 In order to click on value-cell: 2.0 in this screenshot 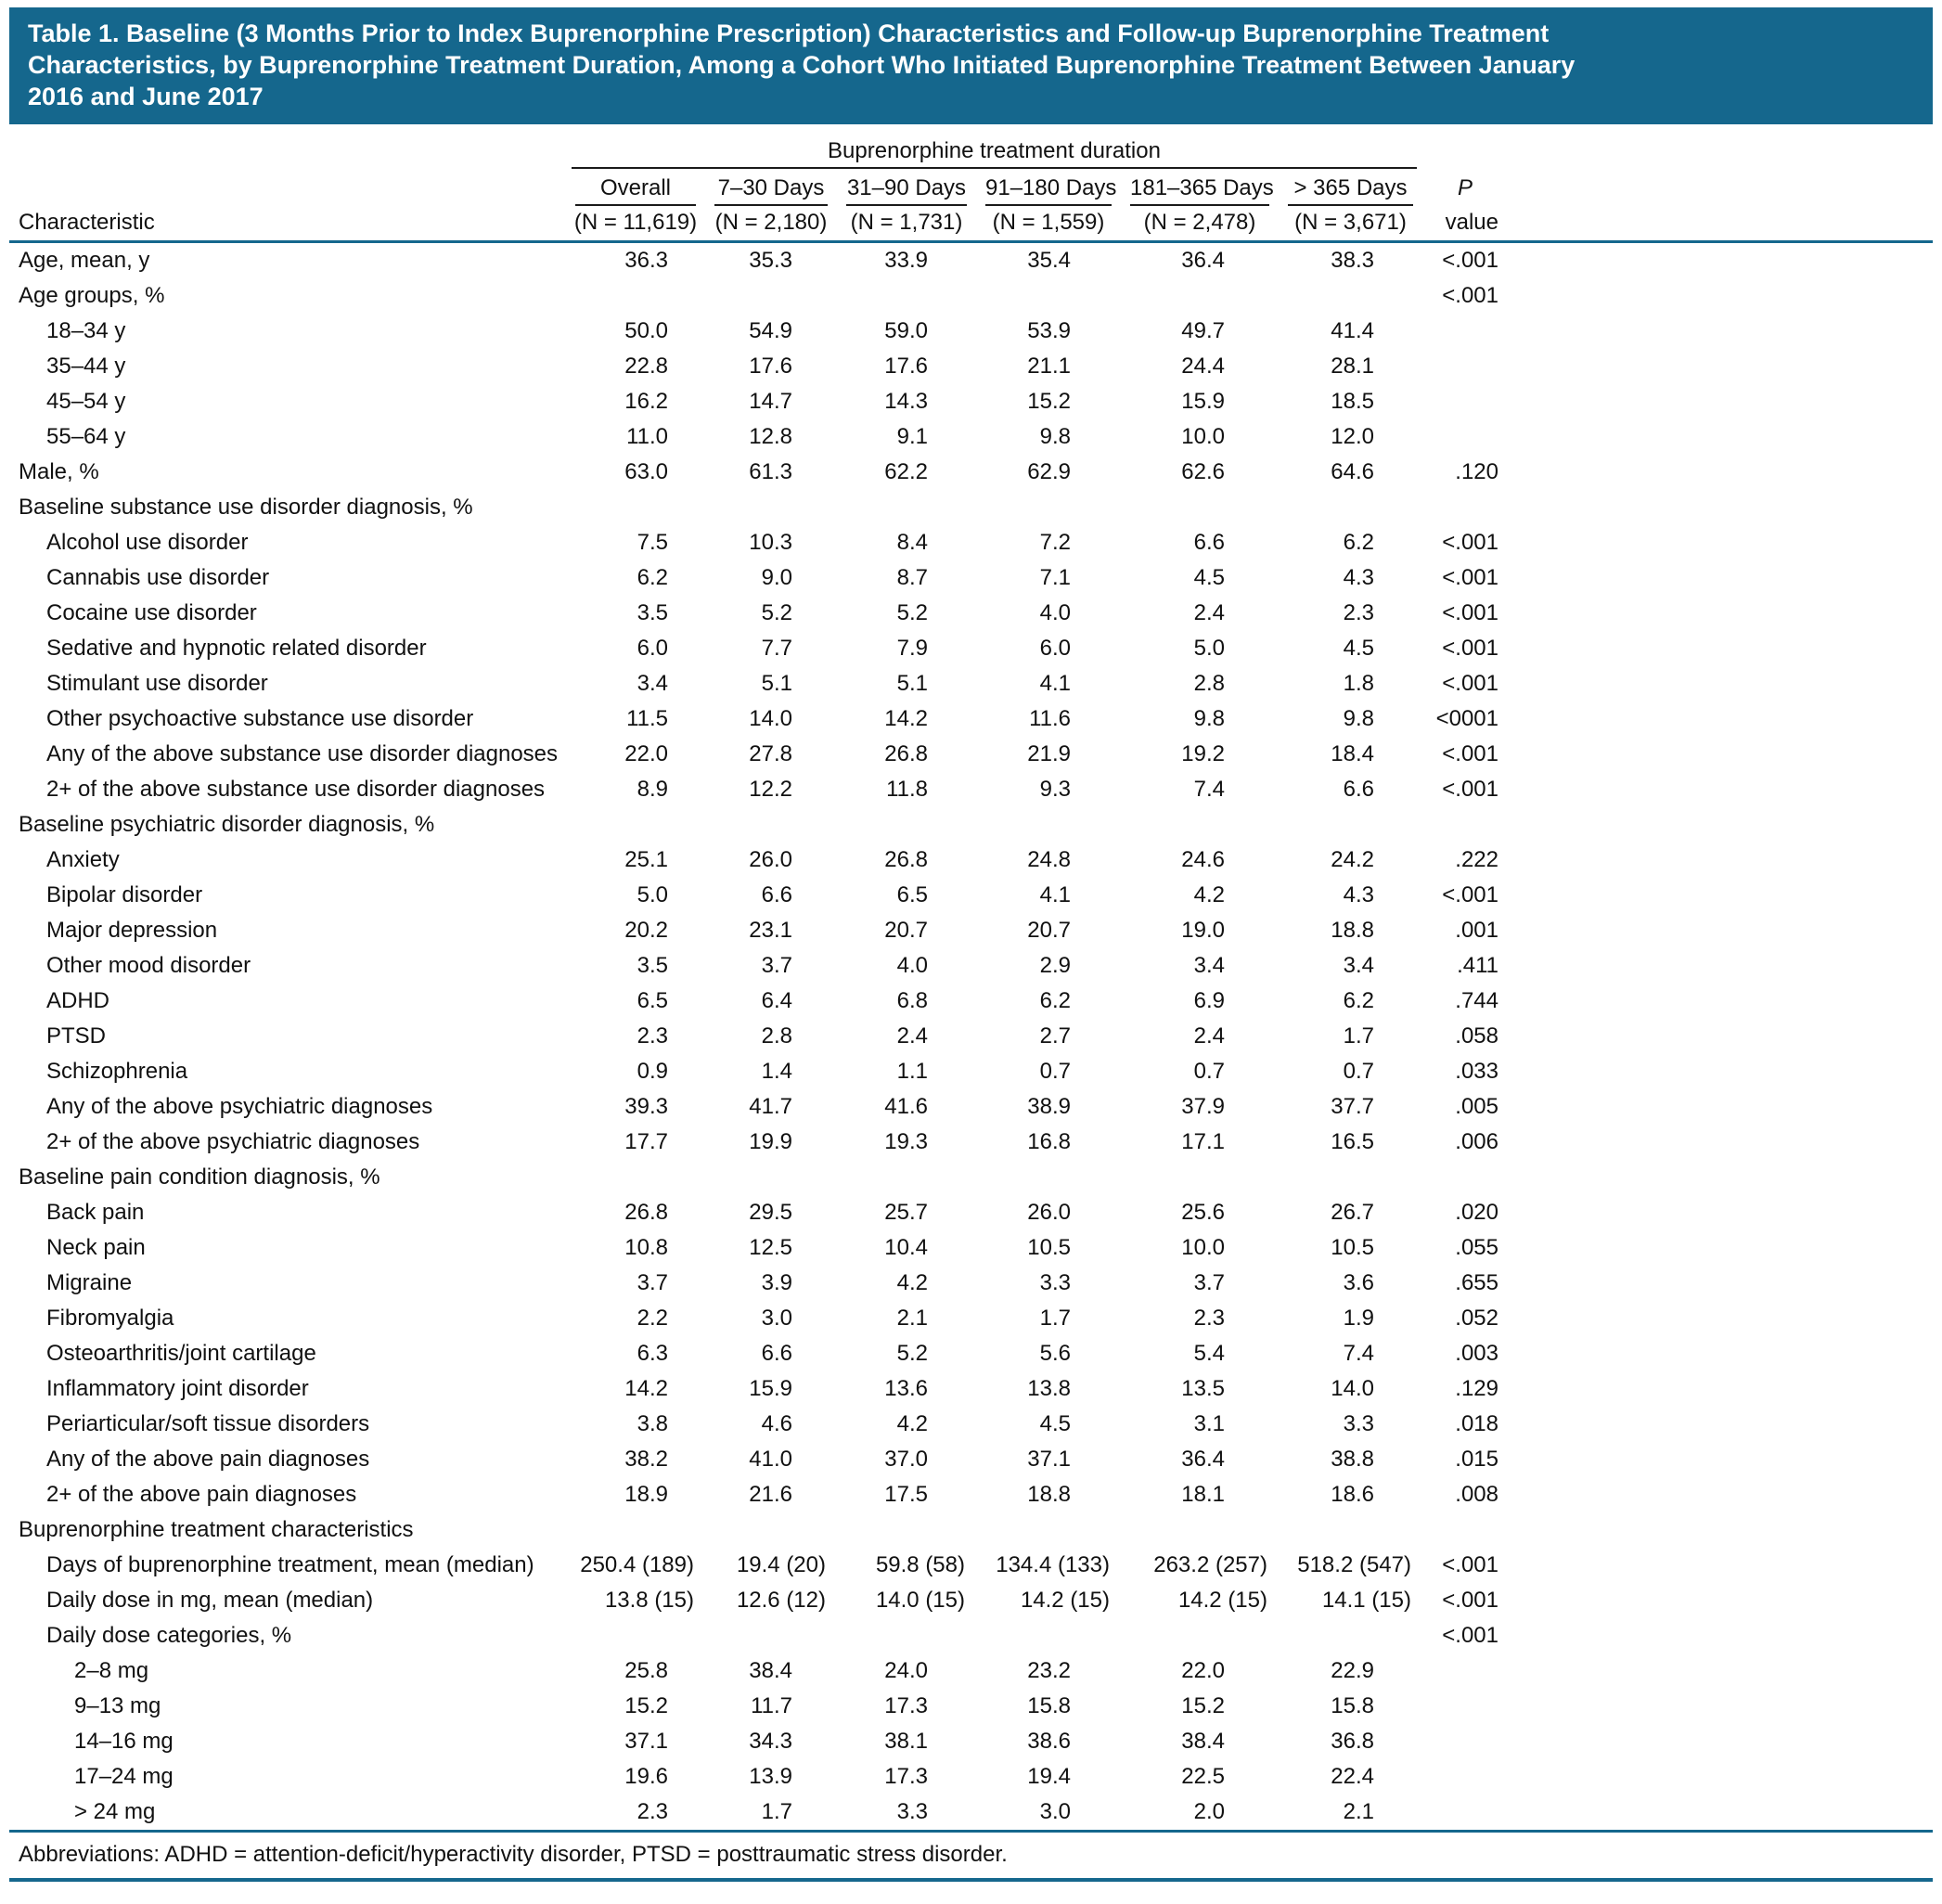, I will do `click(1209, 1811)`.